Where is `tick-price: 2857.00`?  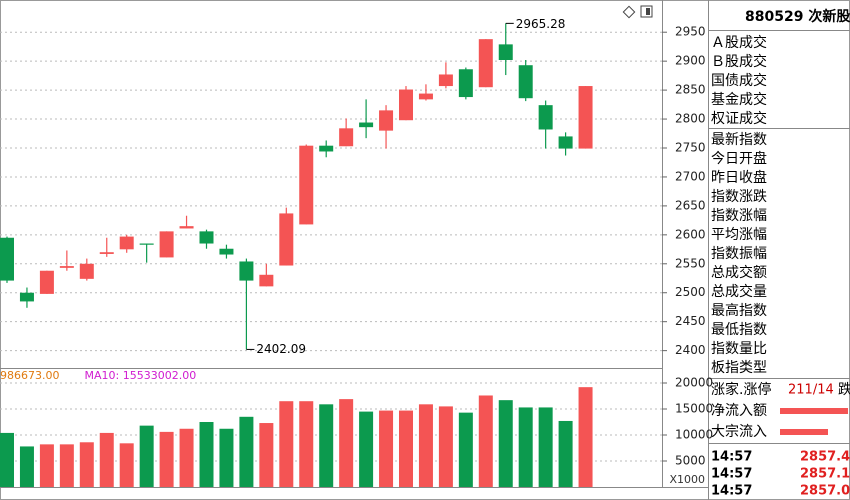 tick-price: 2857.00 is located at coordinates (825, 491).